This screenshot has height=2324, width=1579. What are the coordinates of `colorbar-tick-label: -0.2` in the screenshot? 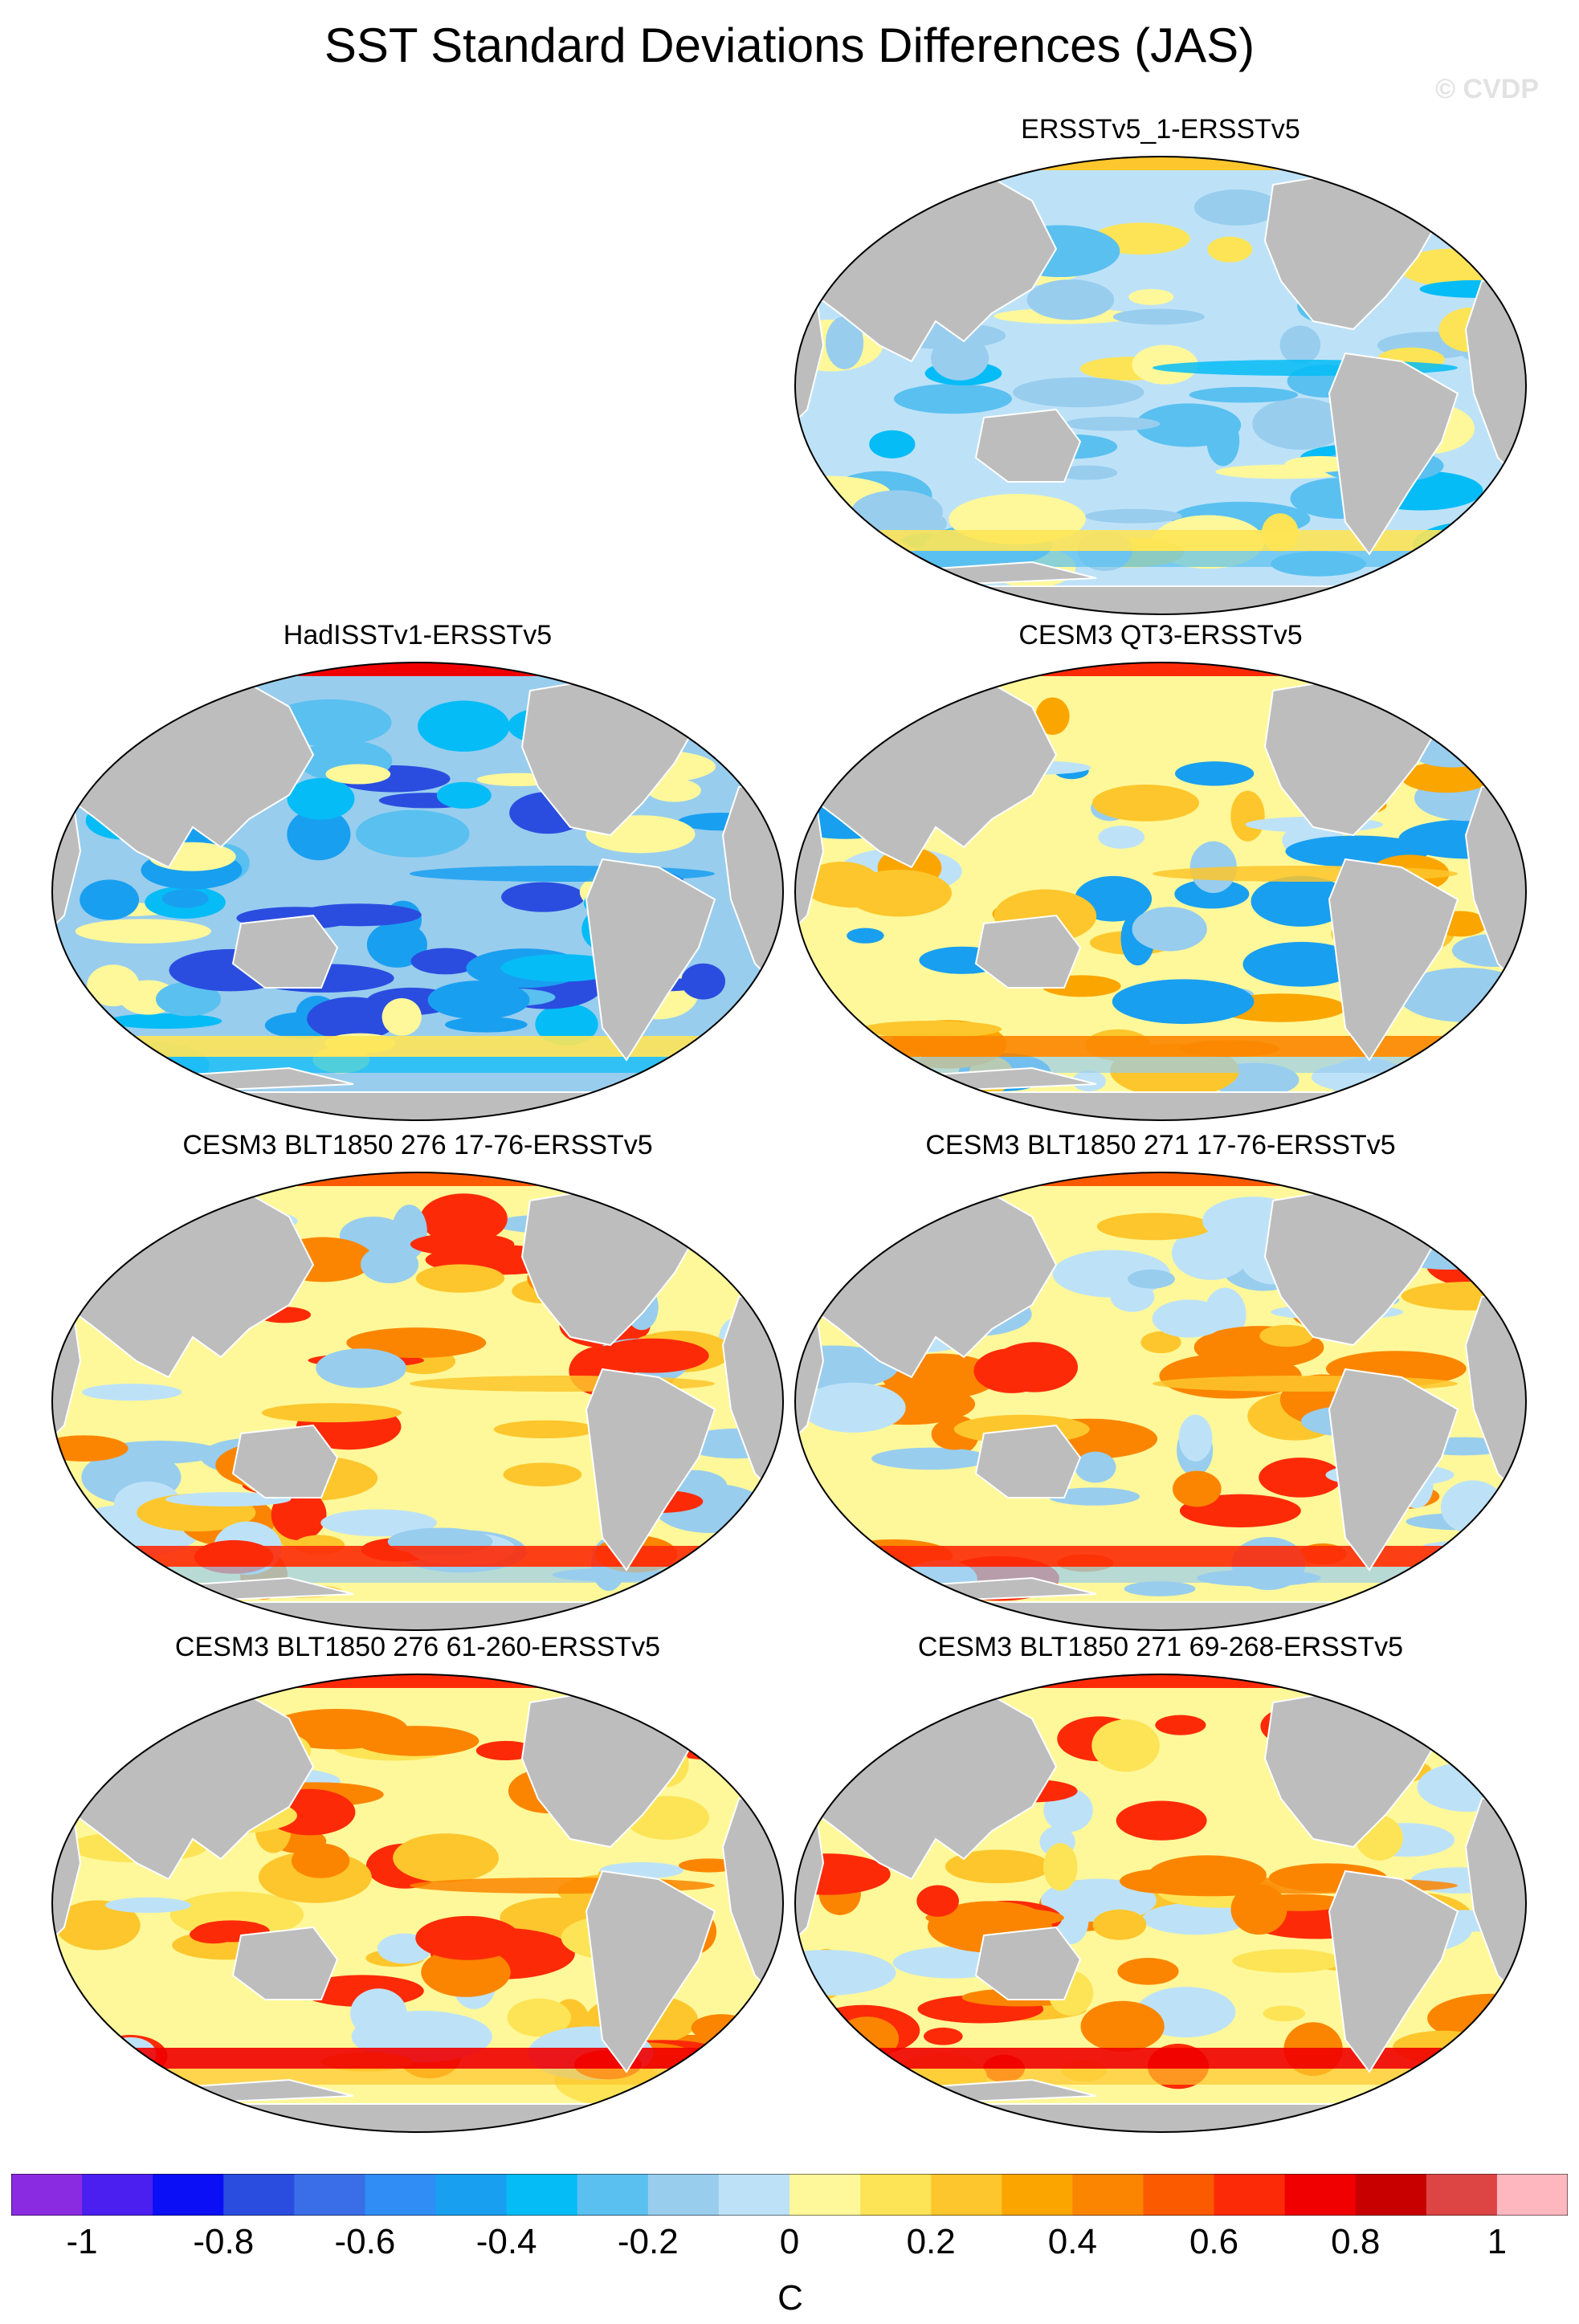 It's located at (648, 2242).